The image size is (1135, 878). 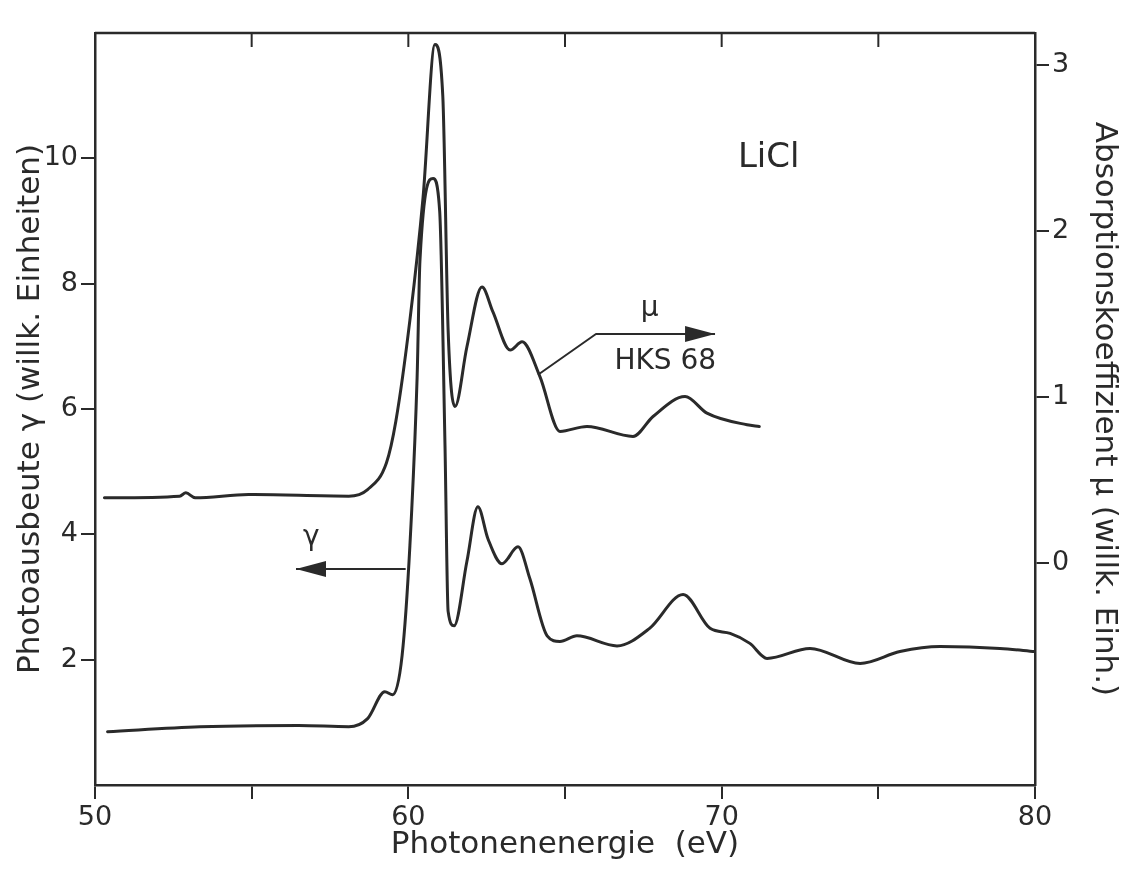 I want to click on y-tick-label: 2, so click(x=69, y=657).